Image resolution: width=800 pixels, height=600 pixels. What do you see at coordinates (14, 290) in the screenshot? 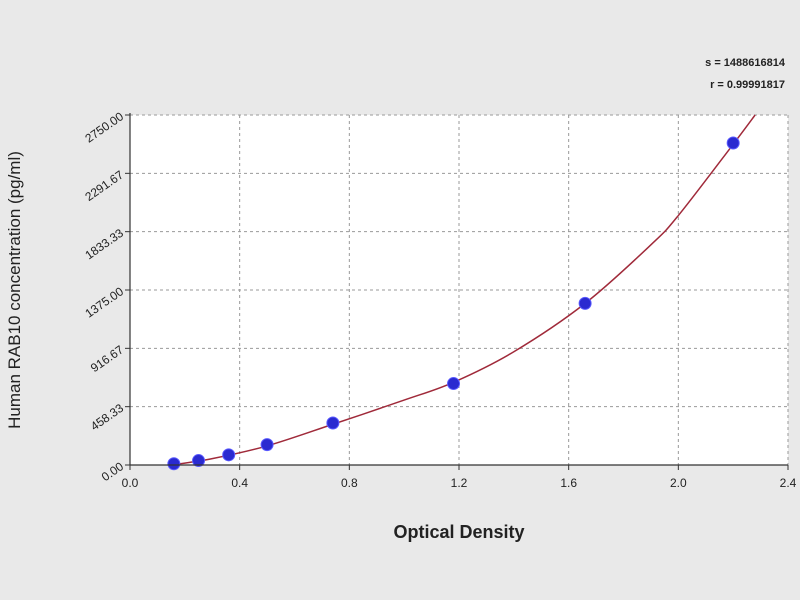
I see `y-axis-label: Human RAB10 concentration (pg/ml)` at bounding box center [14, 290].